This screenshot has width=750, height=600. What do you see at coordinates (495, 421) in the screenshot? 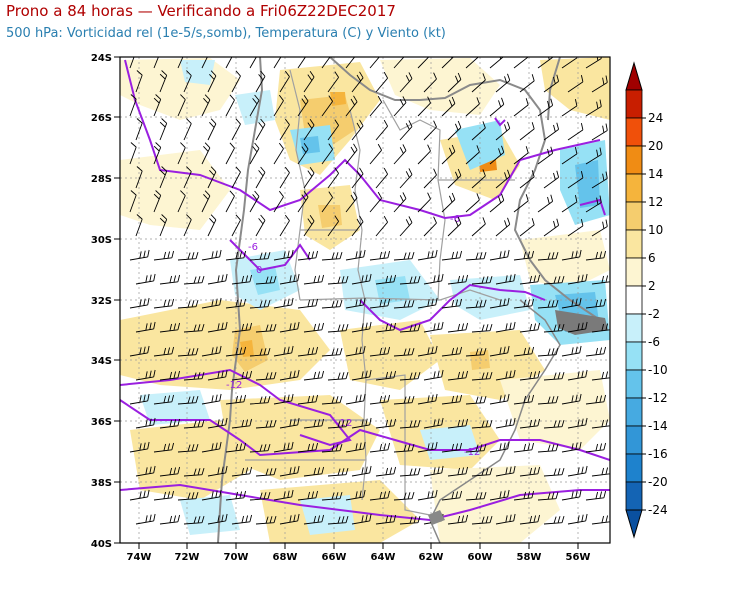
I see `coastline` at bounding box center [495, 421].